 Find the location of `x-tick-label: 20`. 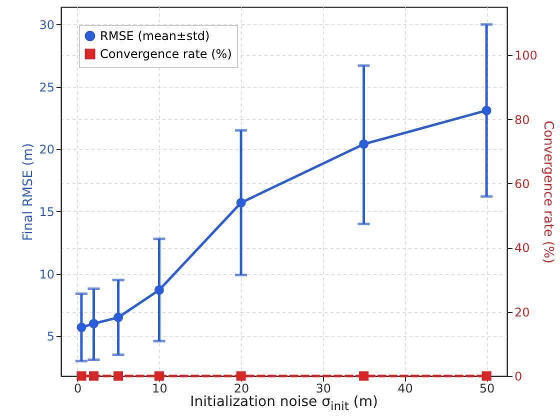

x-tick-label: 20 is located at coordinates (242, 389).